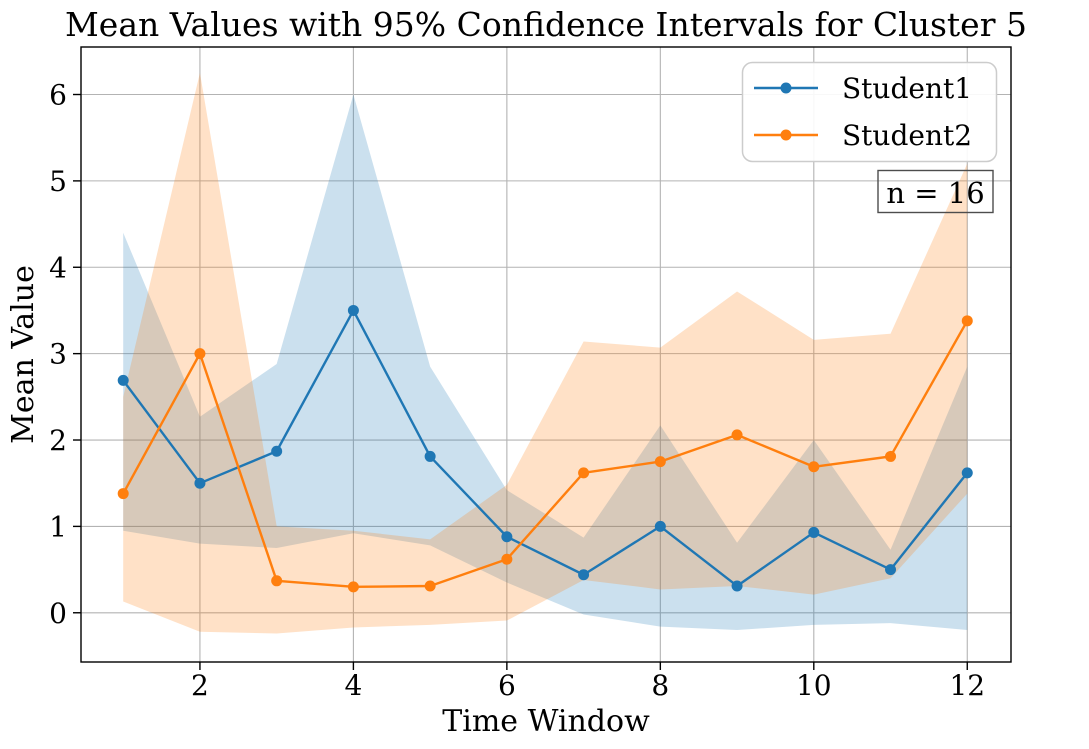  Describe the element at coordinates (786, 88) in the screenshot. I see `legend-sample-marker-student1` at that location.